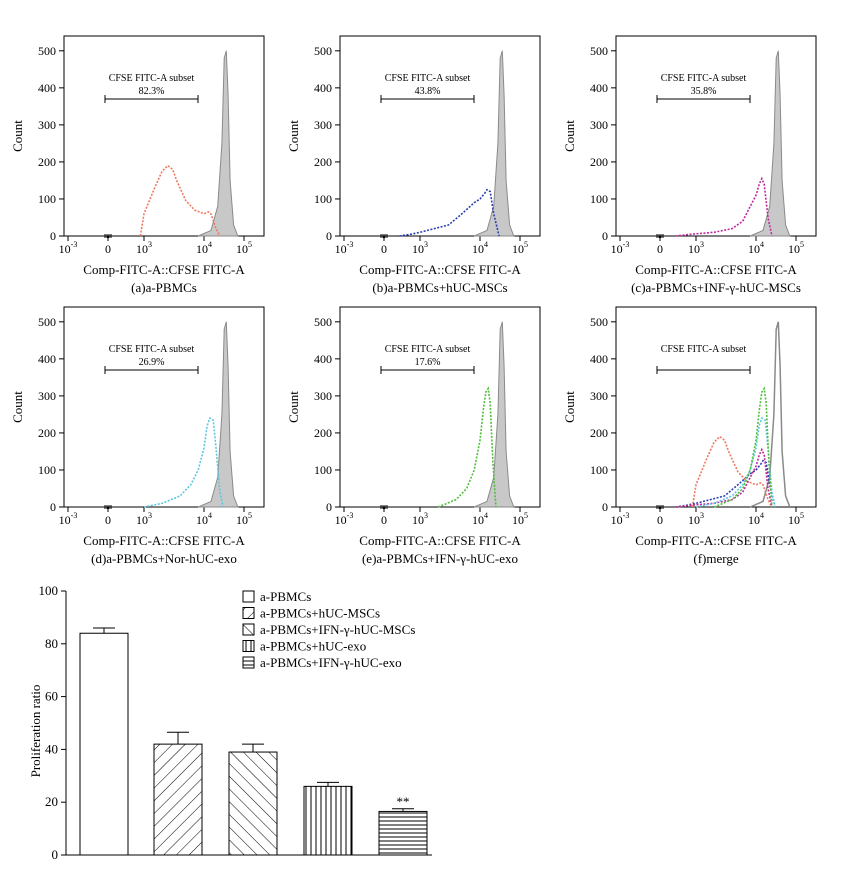 The height and width of the screenshot is (870, 852). I want to click on panel-caption: (e)a-PBMCs+IFN-γ-hUC-exo, so click(440, 558).